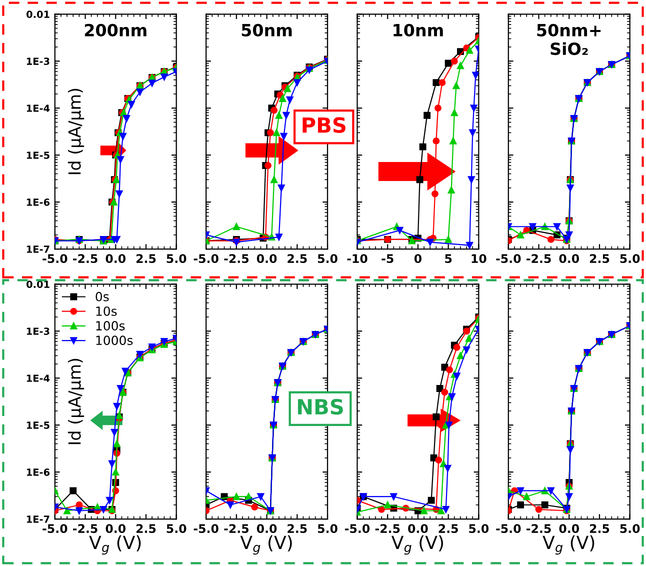 This screenshot has height=566, width=646. What do you see at coordinates (418, 259) in the screenshot?
I see `x-tick-label: 0` at bounding box center [418, 259].